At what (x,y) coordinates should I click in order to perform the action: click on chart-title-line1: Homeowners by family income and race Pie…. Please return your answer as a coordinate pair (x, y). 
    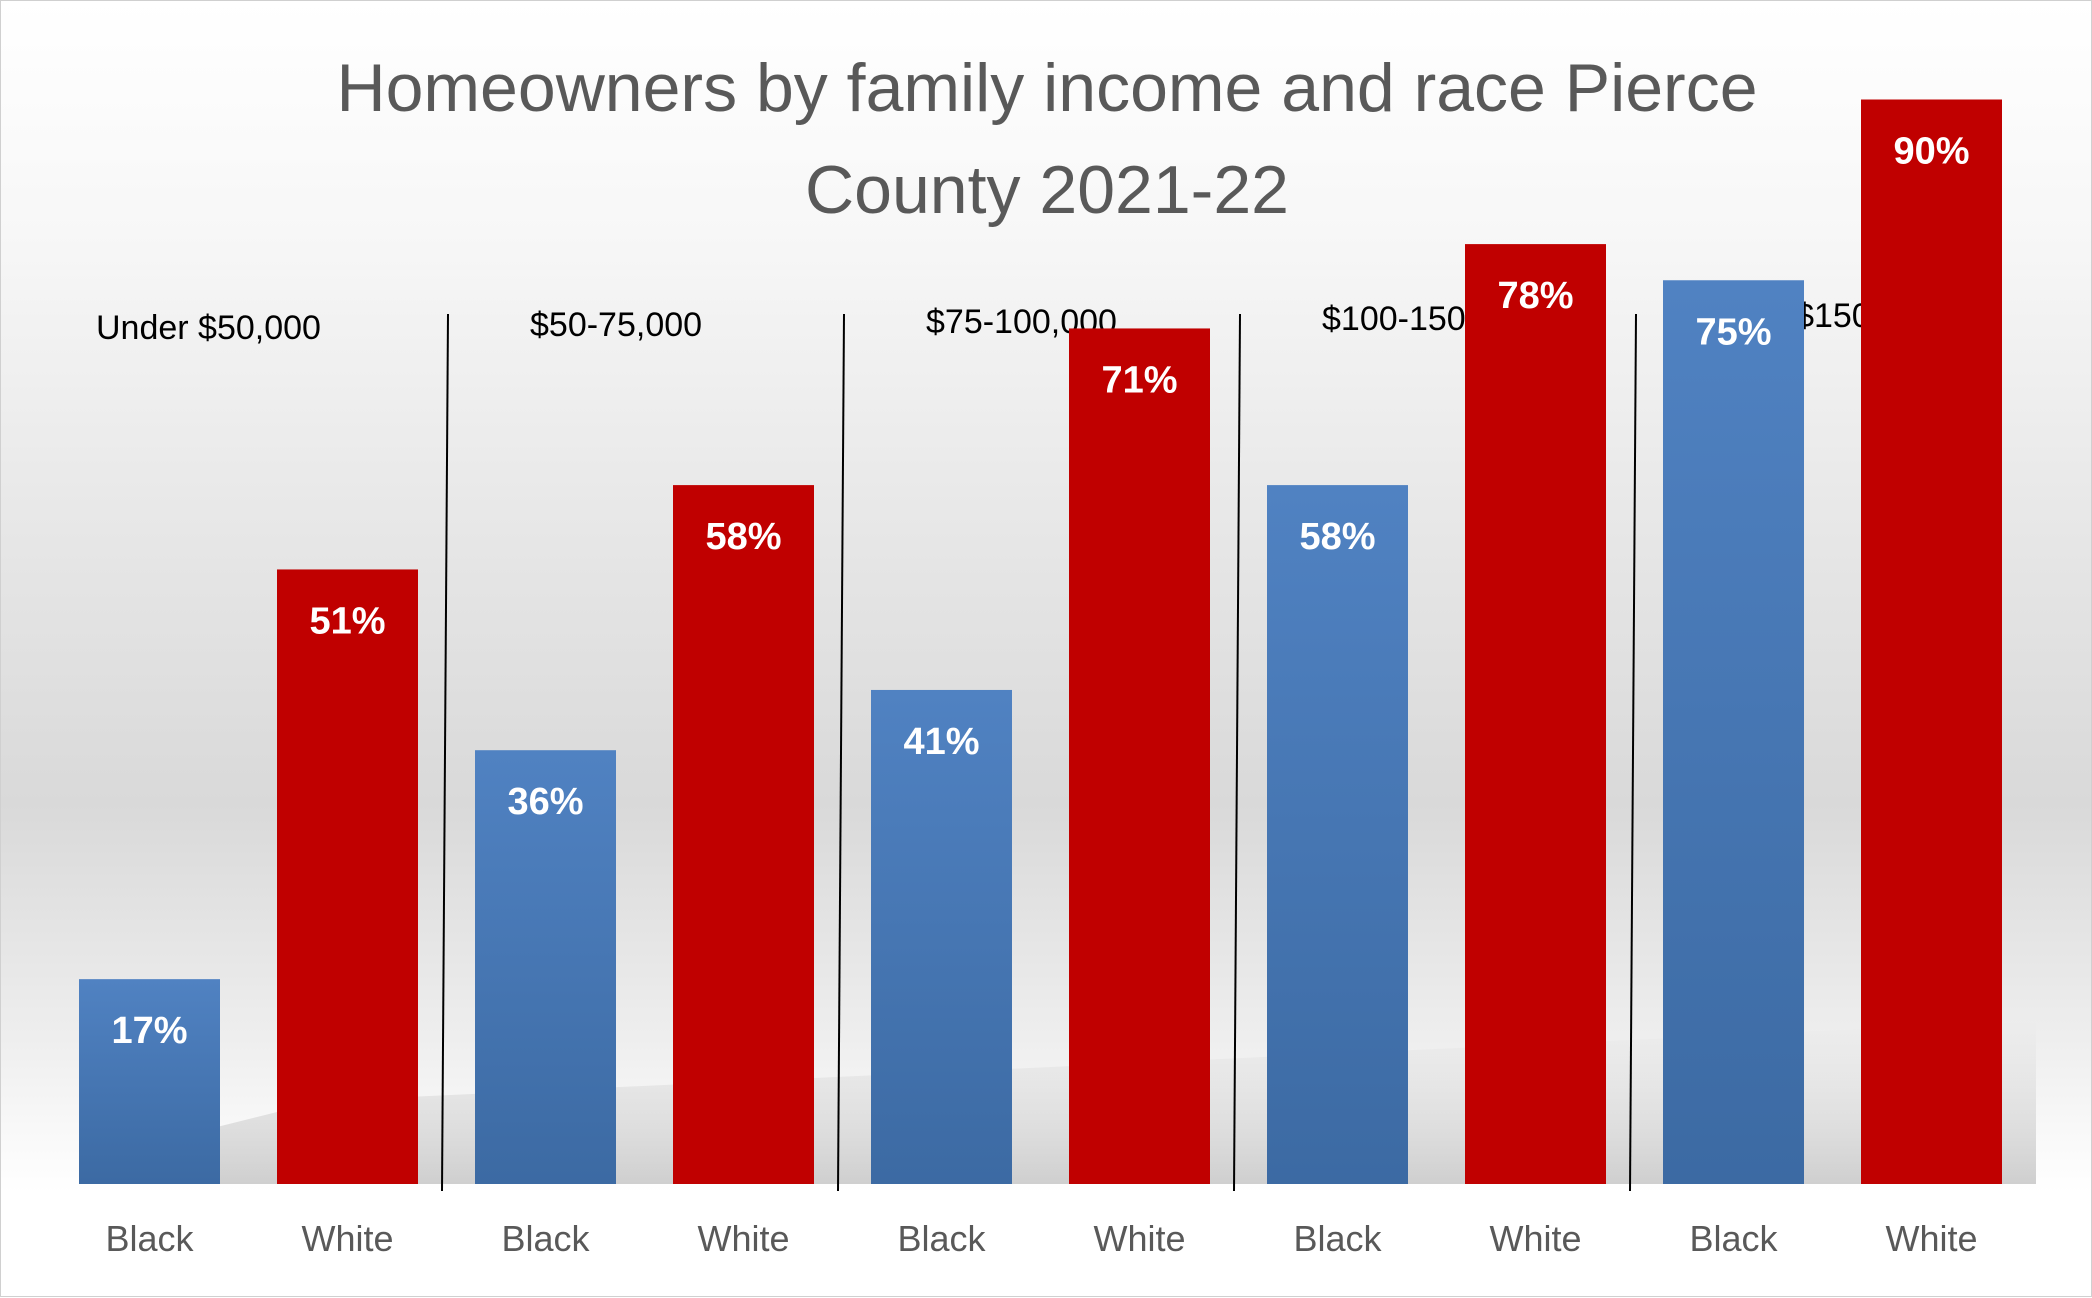
    Looking at the image, I should click on (1046, 88).